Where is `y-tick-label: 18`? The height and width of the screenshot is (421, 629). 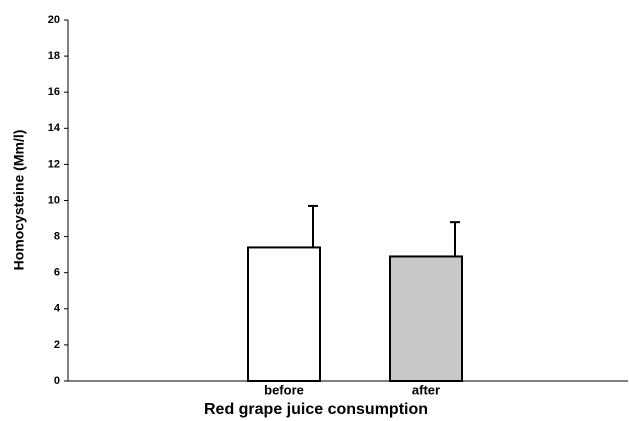 y-tick-label: 18 is located at coordinates (54, 56).